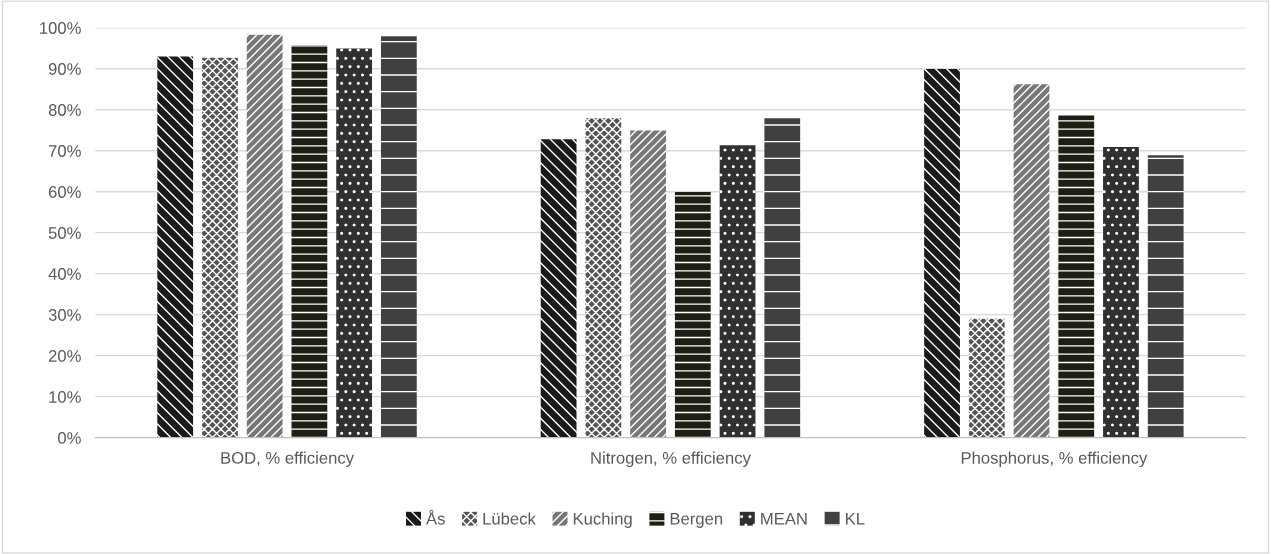  Describe the element at coordinates (60, 28) in the screenshot. I see `y-tick-label: 100%` at that location.